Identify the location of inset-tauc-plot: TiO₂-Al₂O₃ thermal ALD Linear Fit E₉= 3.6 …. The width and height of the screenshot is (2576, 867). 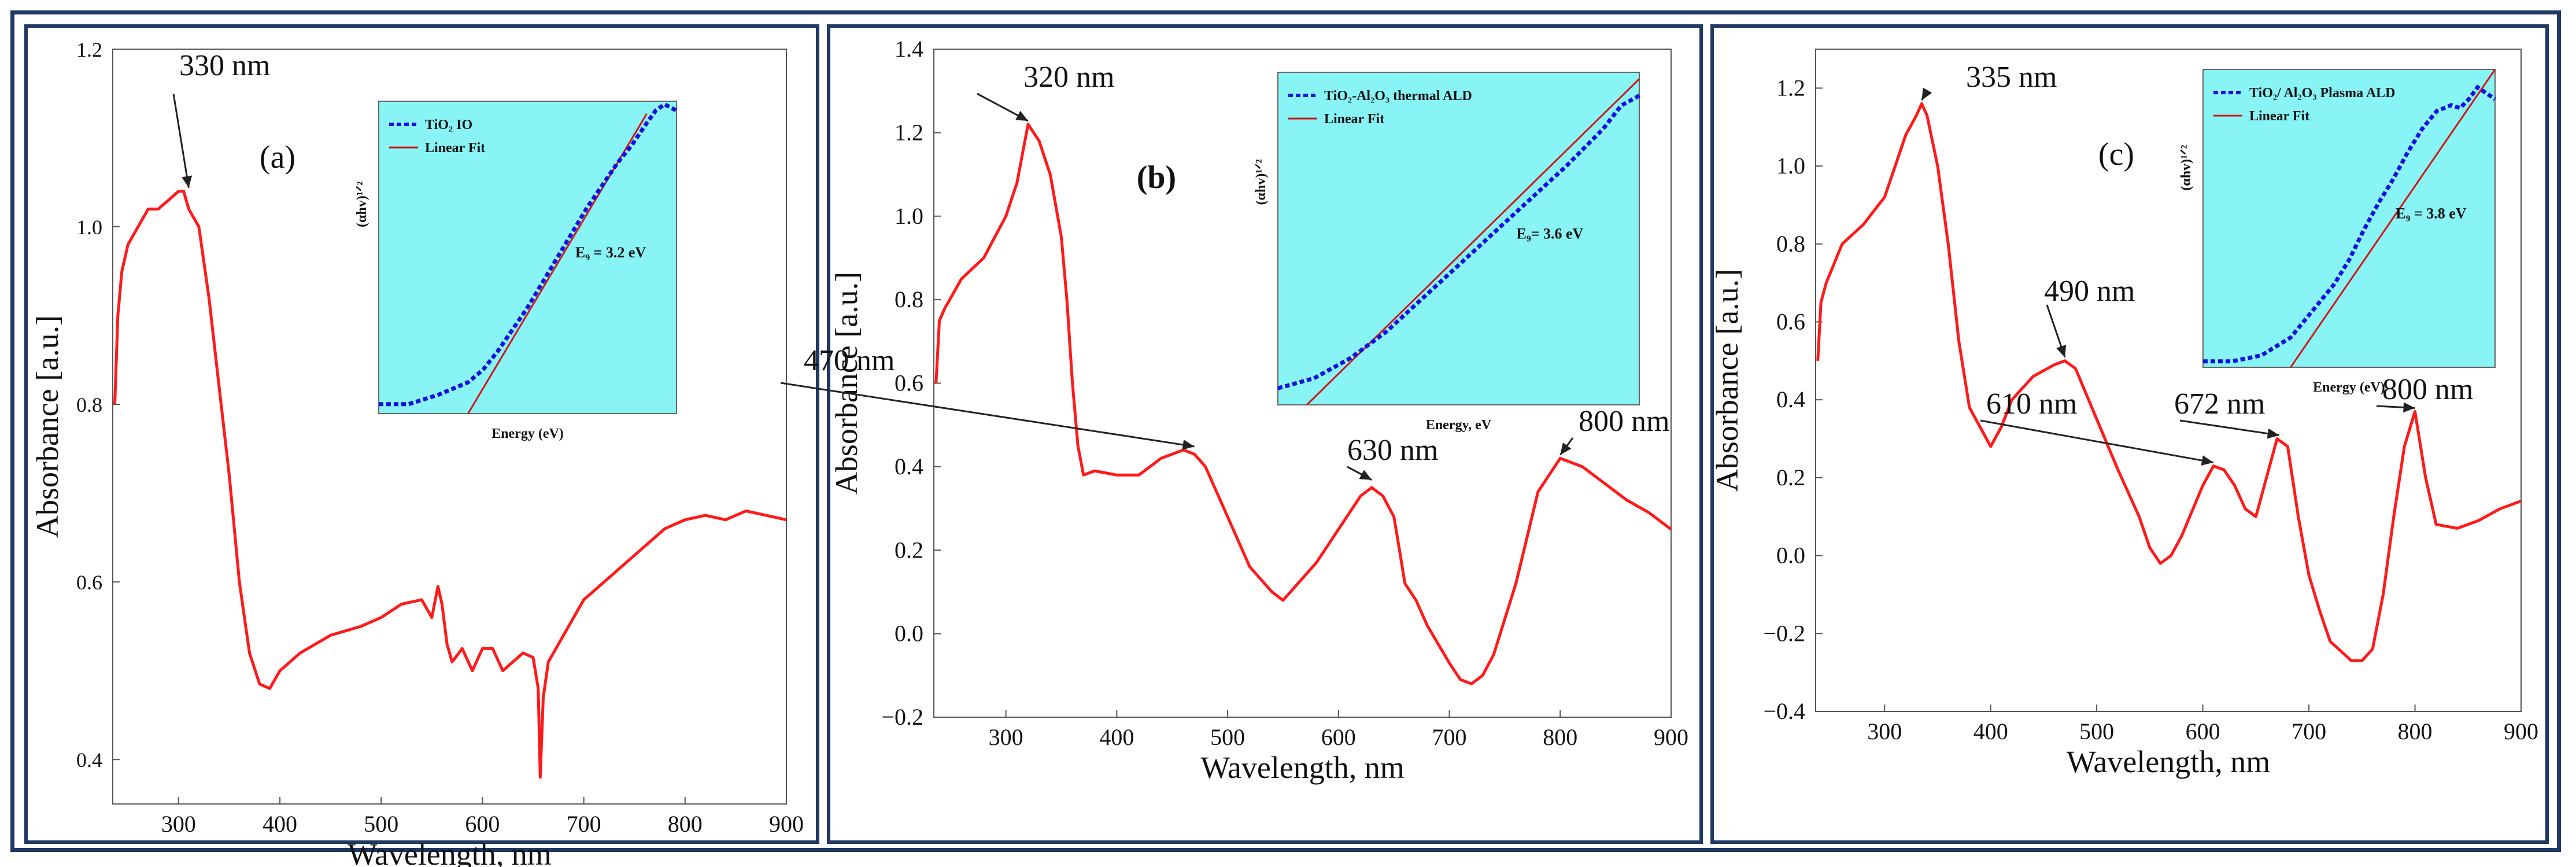
(1447, 252).